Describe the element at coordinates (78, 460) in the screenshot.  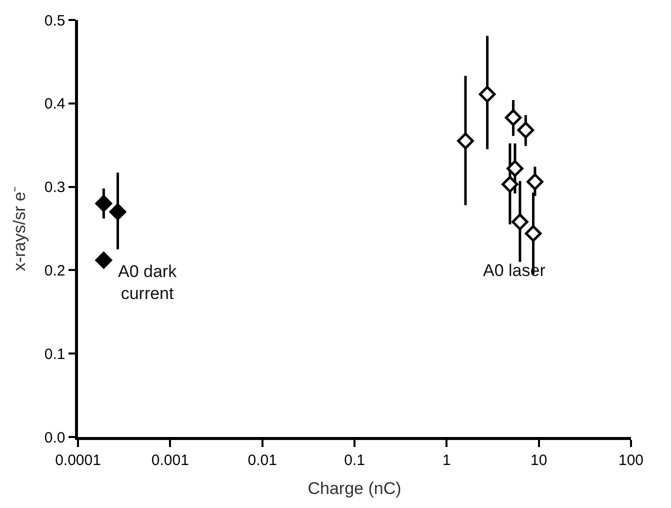
I see `x-tick-label: 0.0001` at that location.